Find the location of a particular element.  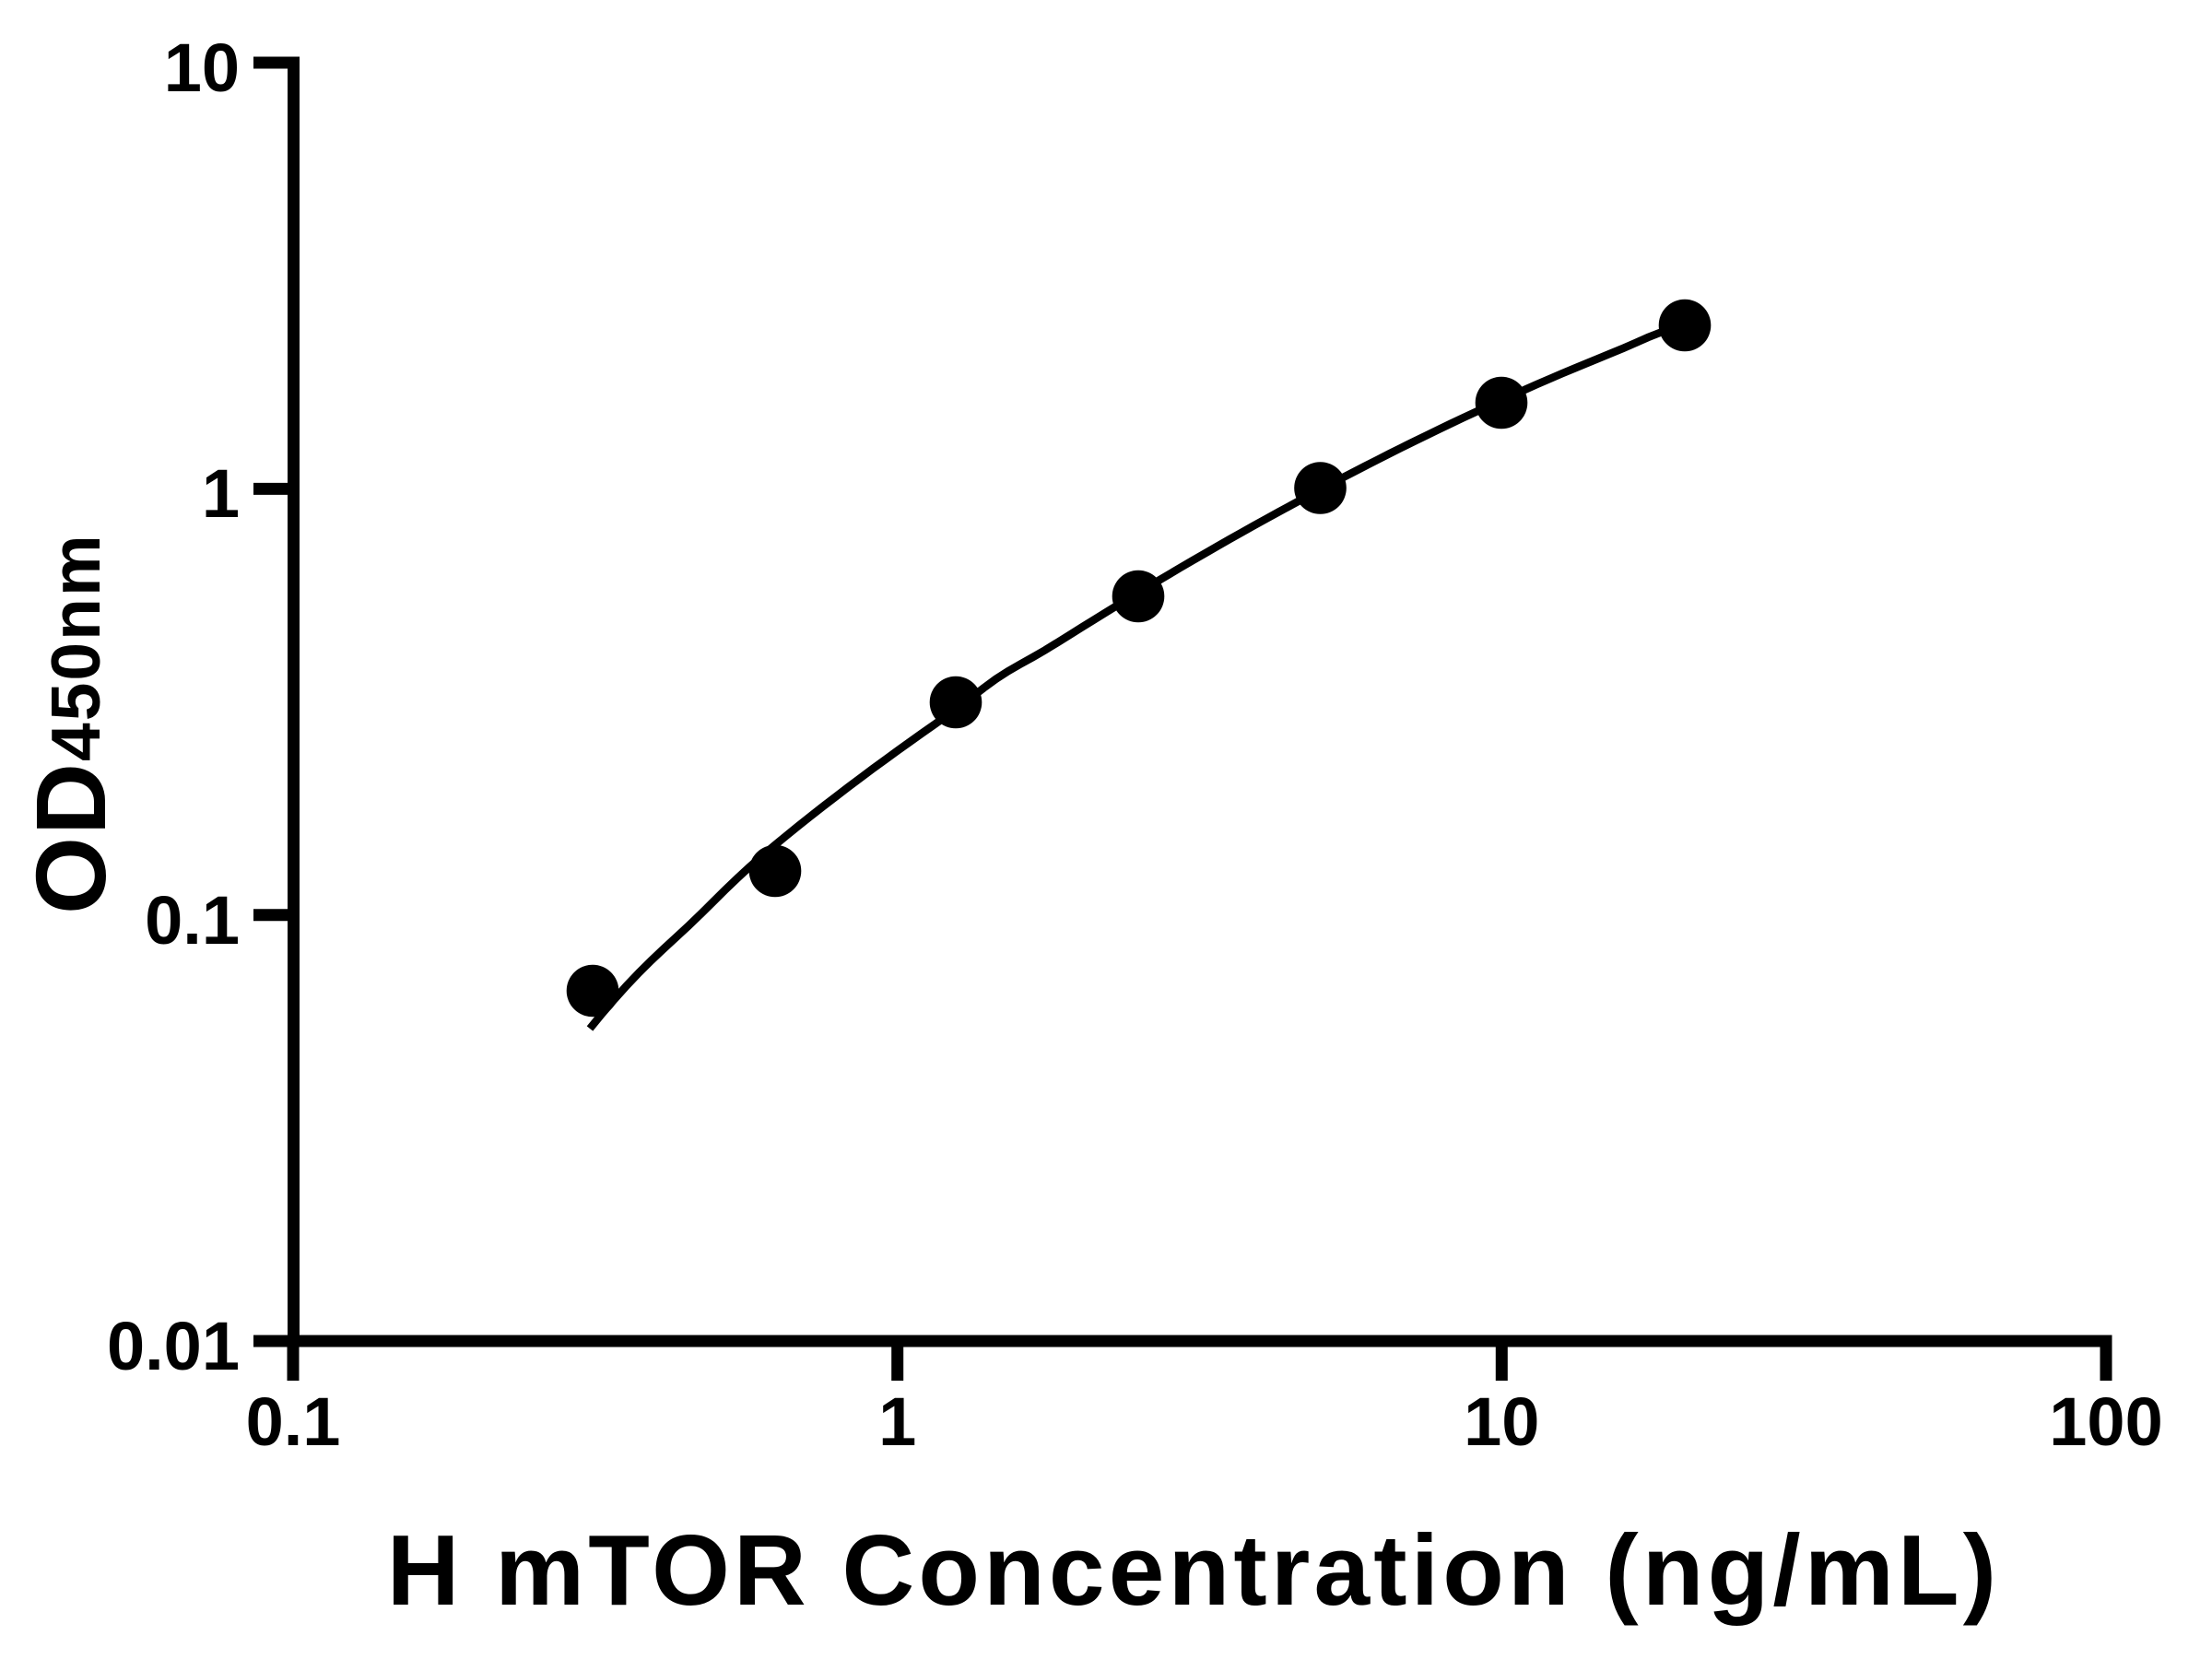

svg-text: H mTOR Concentration (ng/mL) is located at coordinates (1194, 1570).